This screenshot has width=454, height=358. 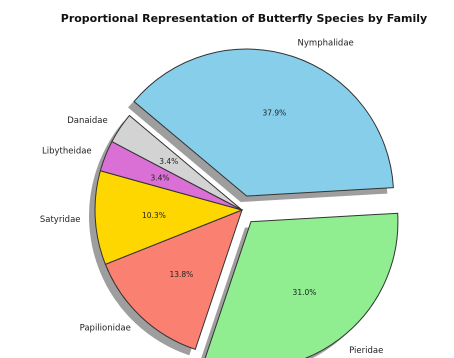 What do you see at coordinates (169, 217) in the screenshot?
I see `pie-slice-satyridae` at bounding box center [169, 217].